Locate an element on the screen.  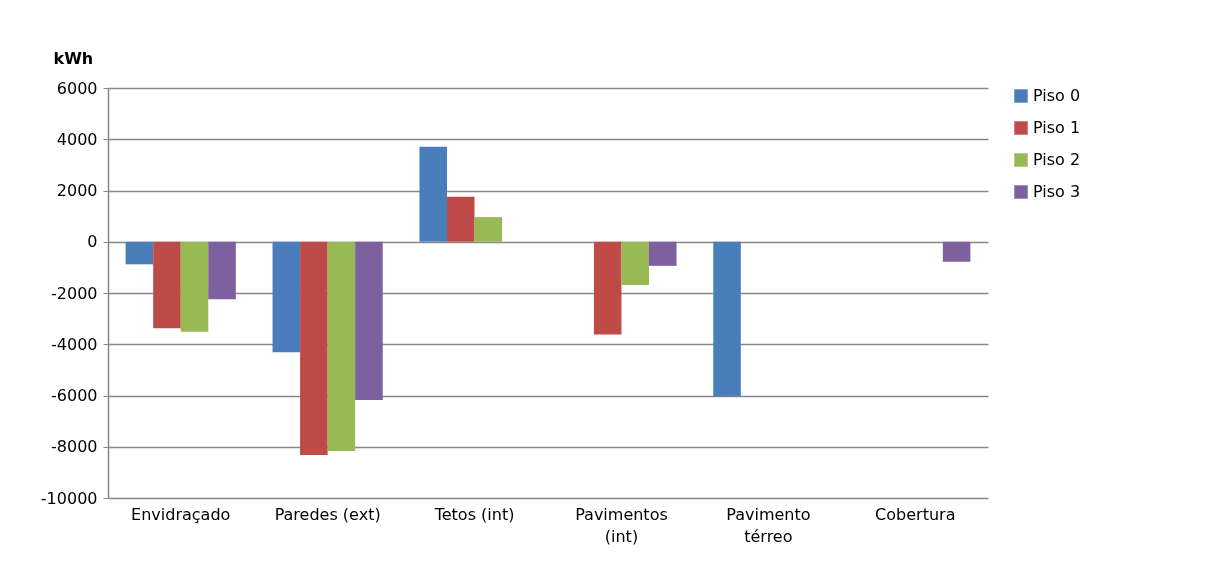
y-tick-label: -2000 is located at coordinates (74, 293).